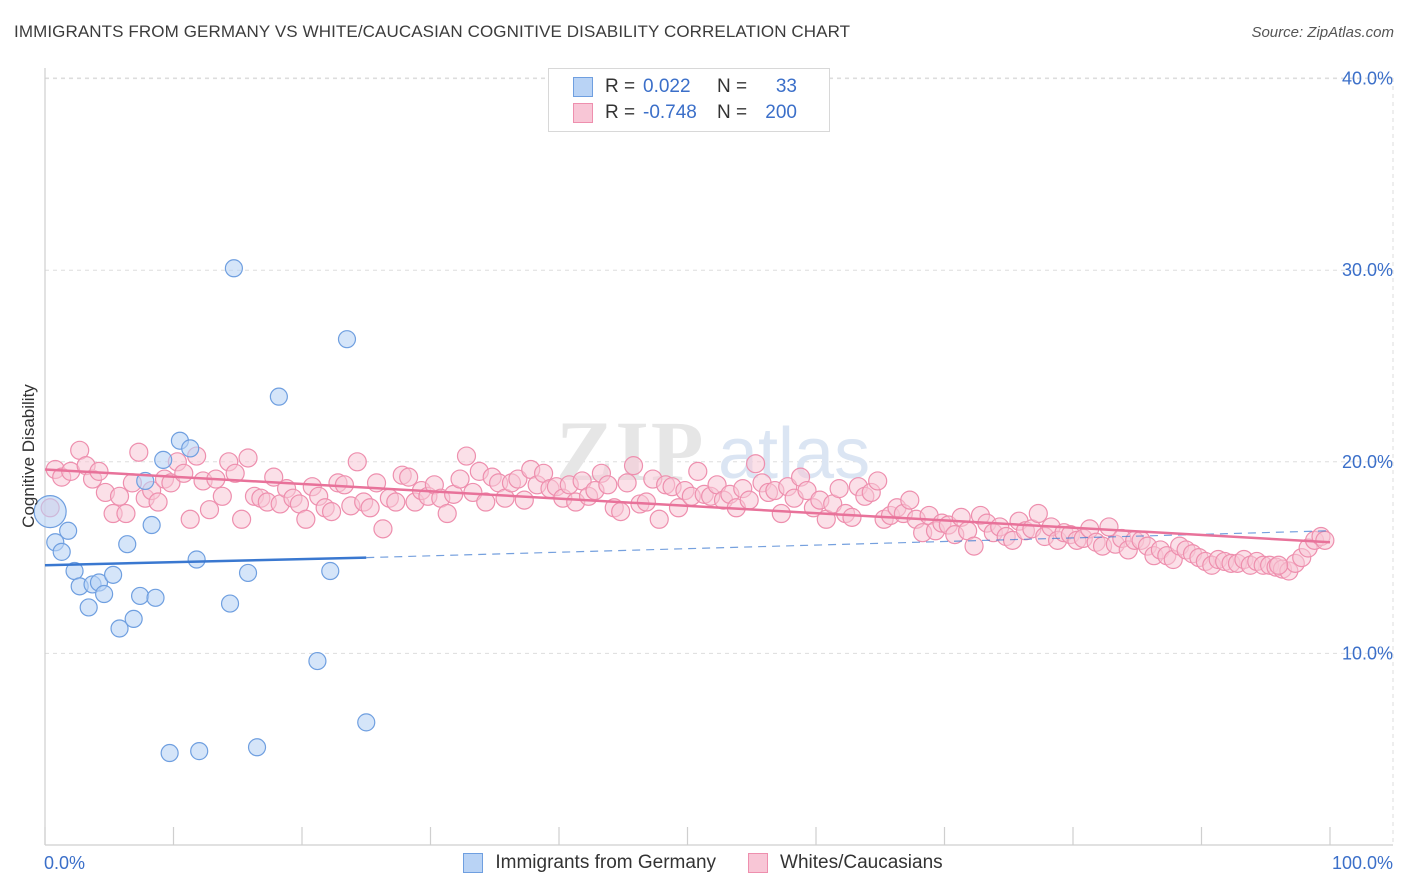  What do you see at coordinates (28, 456) in the screenshot?
I see `y-axis-label: Cognitive Disability` at bounding box center [28, 456].